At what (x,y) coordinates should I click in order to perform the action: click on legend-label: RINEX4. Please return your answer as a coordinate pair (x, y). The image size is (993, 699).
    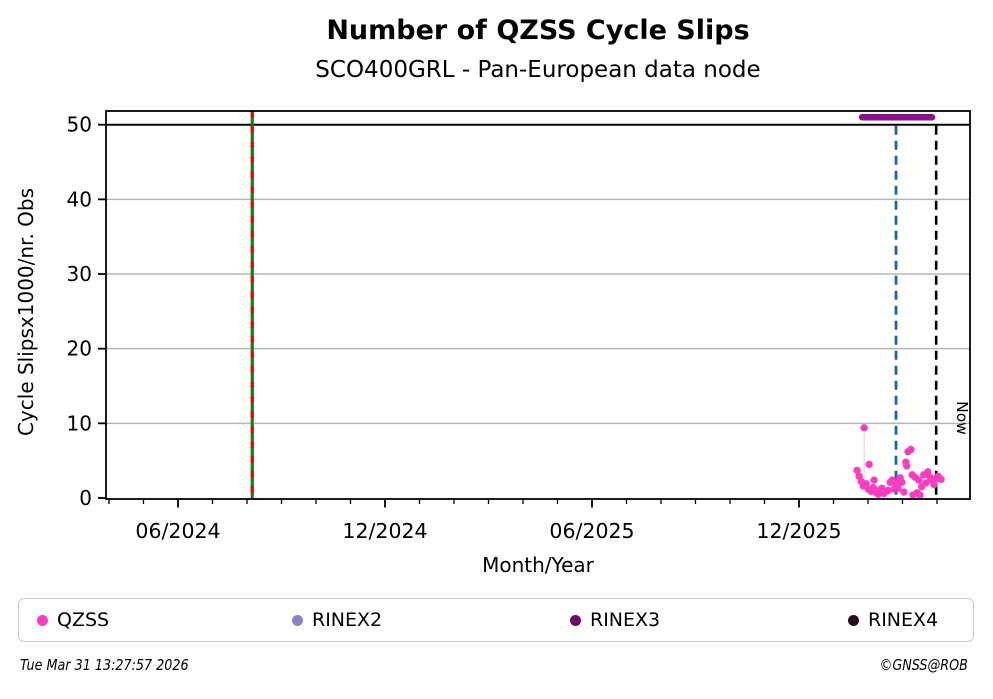
    Looking at the image, I should click on (903, 620).